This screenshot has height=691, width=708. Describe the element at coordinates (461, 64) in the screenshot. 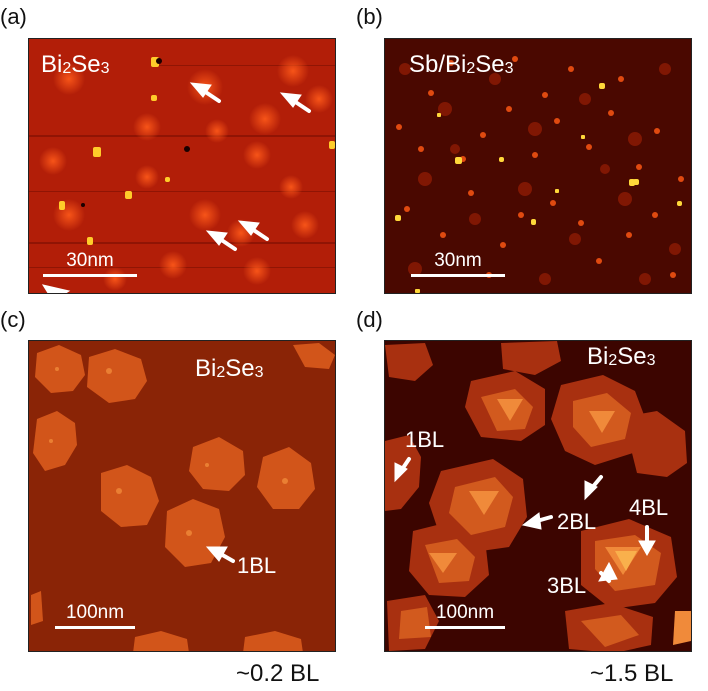

I see `panel-b-material-label: Sb/Bi2Se3` at that location.